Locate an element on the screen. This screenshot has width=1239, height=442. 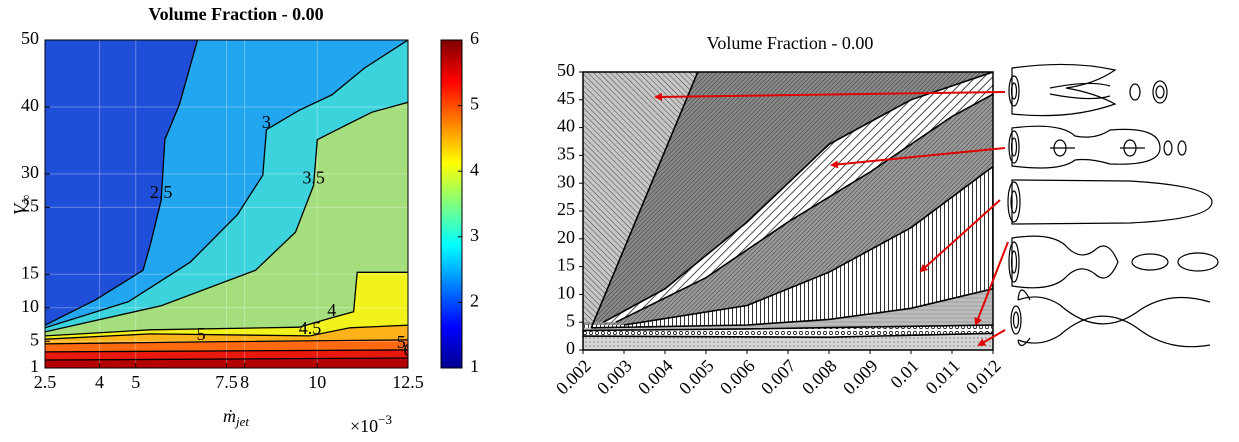
x-multiplier: ×10⁻³ is located at coordinates (371, 424).